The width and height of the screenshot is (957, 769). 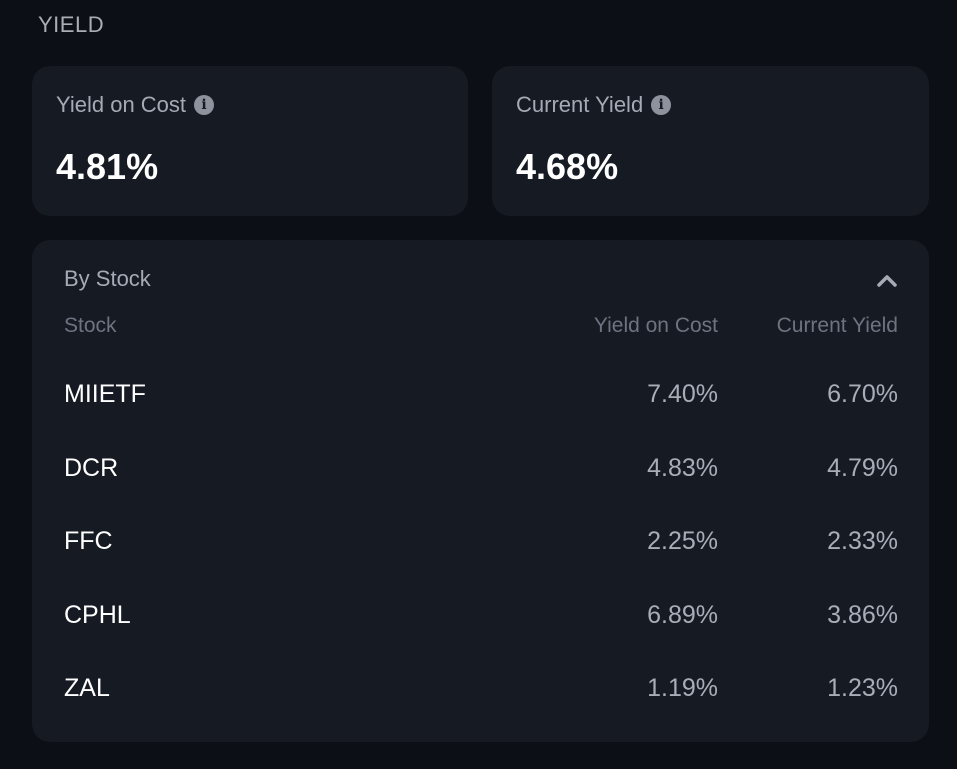 I want to click on collapse-button, so click(x=887, y=280).